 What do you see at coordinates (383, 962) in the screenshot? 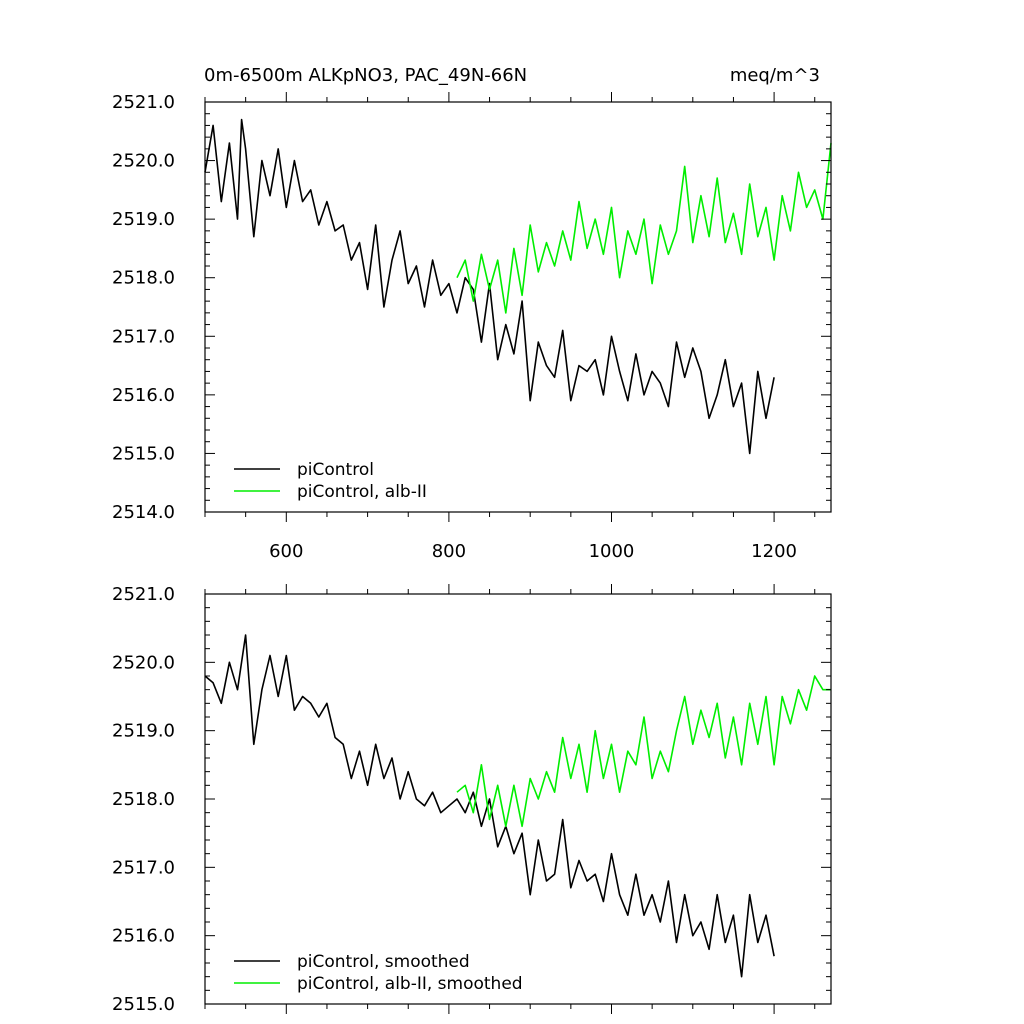
I see `legend-label-picontrol-smoothed: piControl, smoothed` at bounding box center [383, 962].